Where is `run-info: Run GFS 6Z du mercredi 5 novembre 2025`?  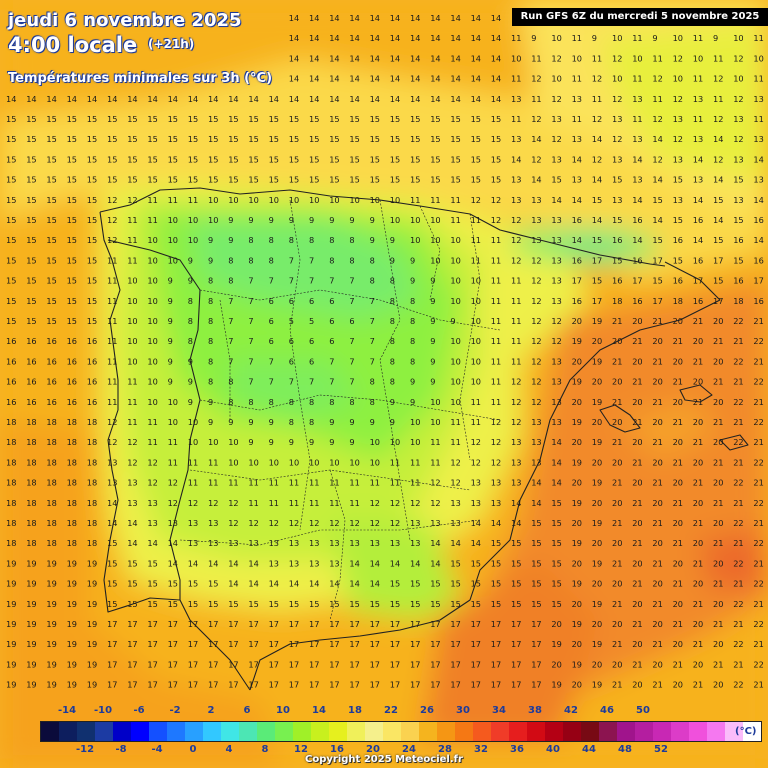 run-info: Run GFS 6Z du mercredi 5 novembre 2025 is located at coordinates (640, 17).